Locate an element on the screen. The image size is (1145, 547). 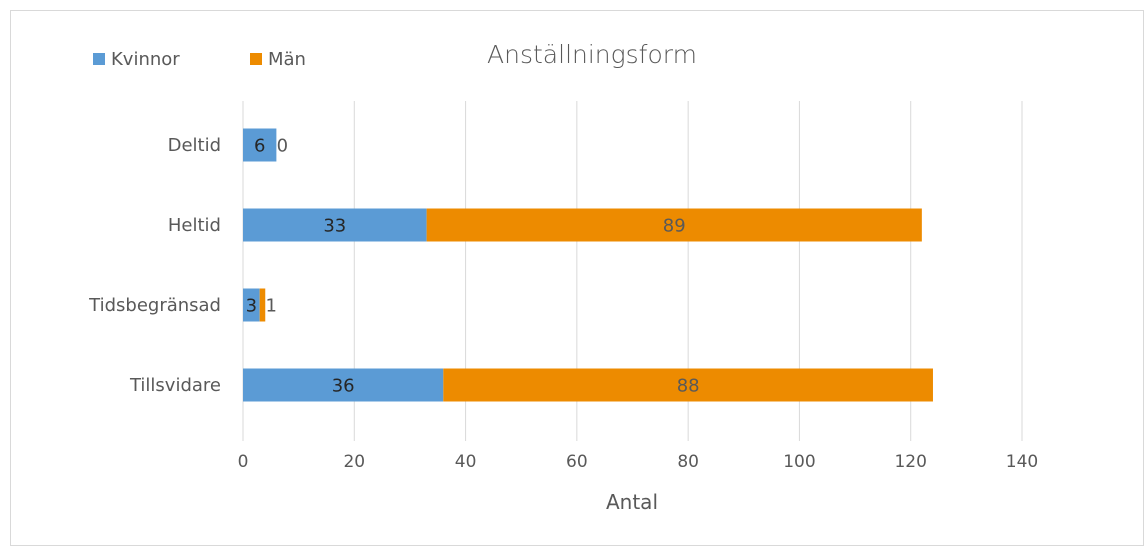
legend-label-kvinnor: Kvinnor is located at coordinates (145, 59).